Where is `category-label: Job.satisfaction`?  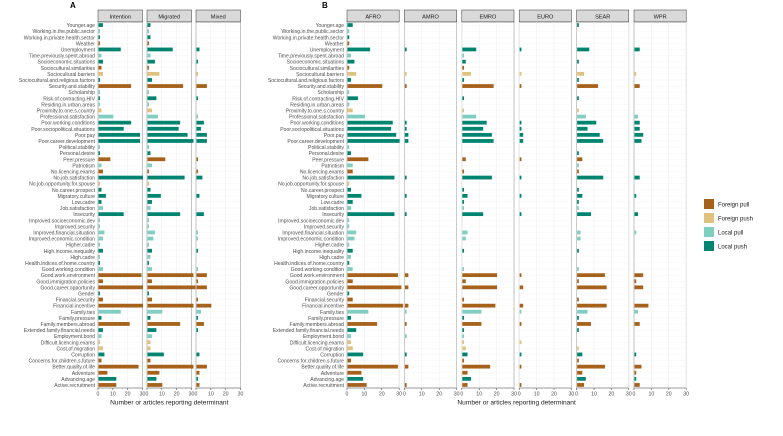
category-label: Job.satisfaction is located at coordinates (77, 209).